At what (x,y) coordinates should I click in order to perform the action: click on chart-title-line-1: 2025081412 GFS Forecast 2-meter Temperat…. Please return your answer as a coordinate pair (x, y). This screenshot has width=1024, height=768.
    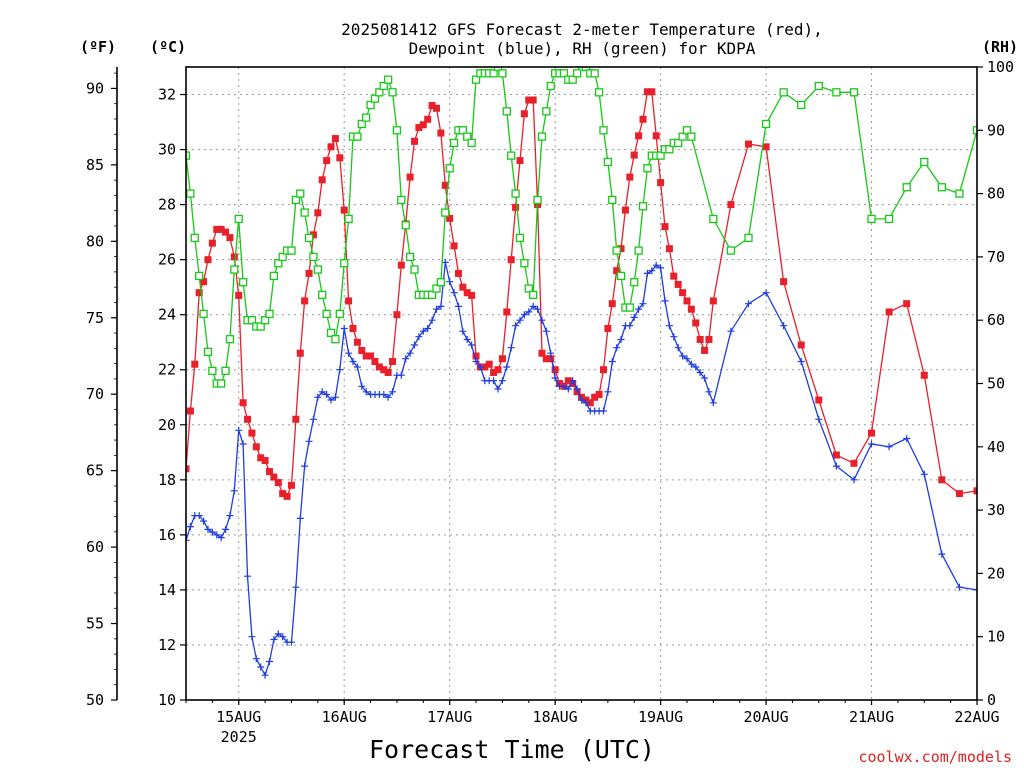
    Looking at the image, I should click on (582, 29).